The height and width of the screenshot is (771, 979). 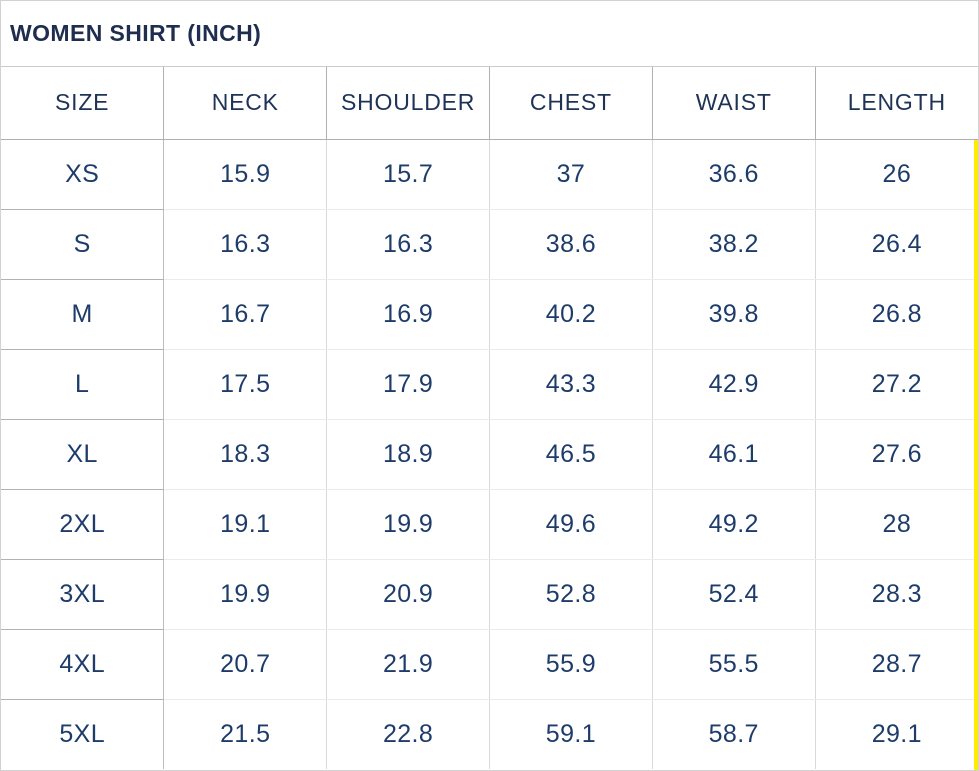 What do you see at coordinates (734, 664) in the screenshot?
I see `waist-cell: 55.5` at bounding box center [734, 664].